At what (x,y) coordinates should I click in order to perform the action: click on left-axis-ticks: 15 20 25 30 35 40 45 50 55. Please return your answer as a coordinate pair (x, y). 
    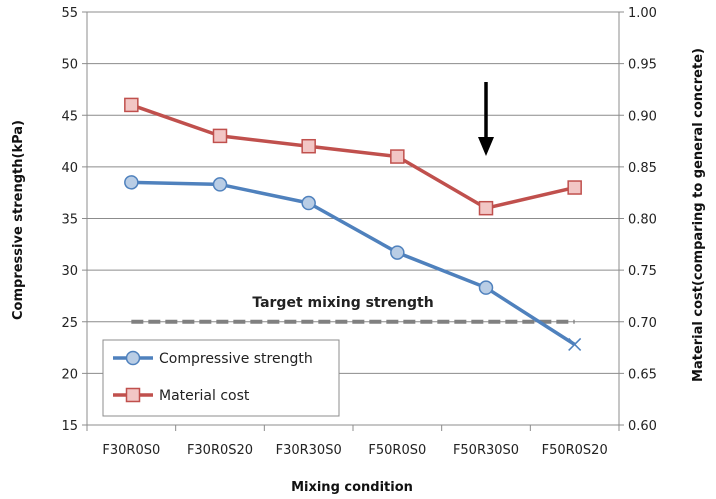
    Looking at the image, I should click on (69, 220).